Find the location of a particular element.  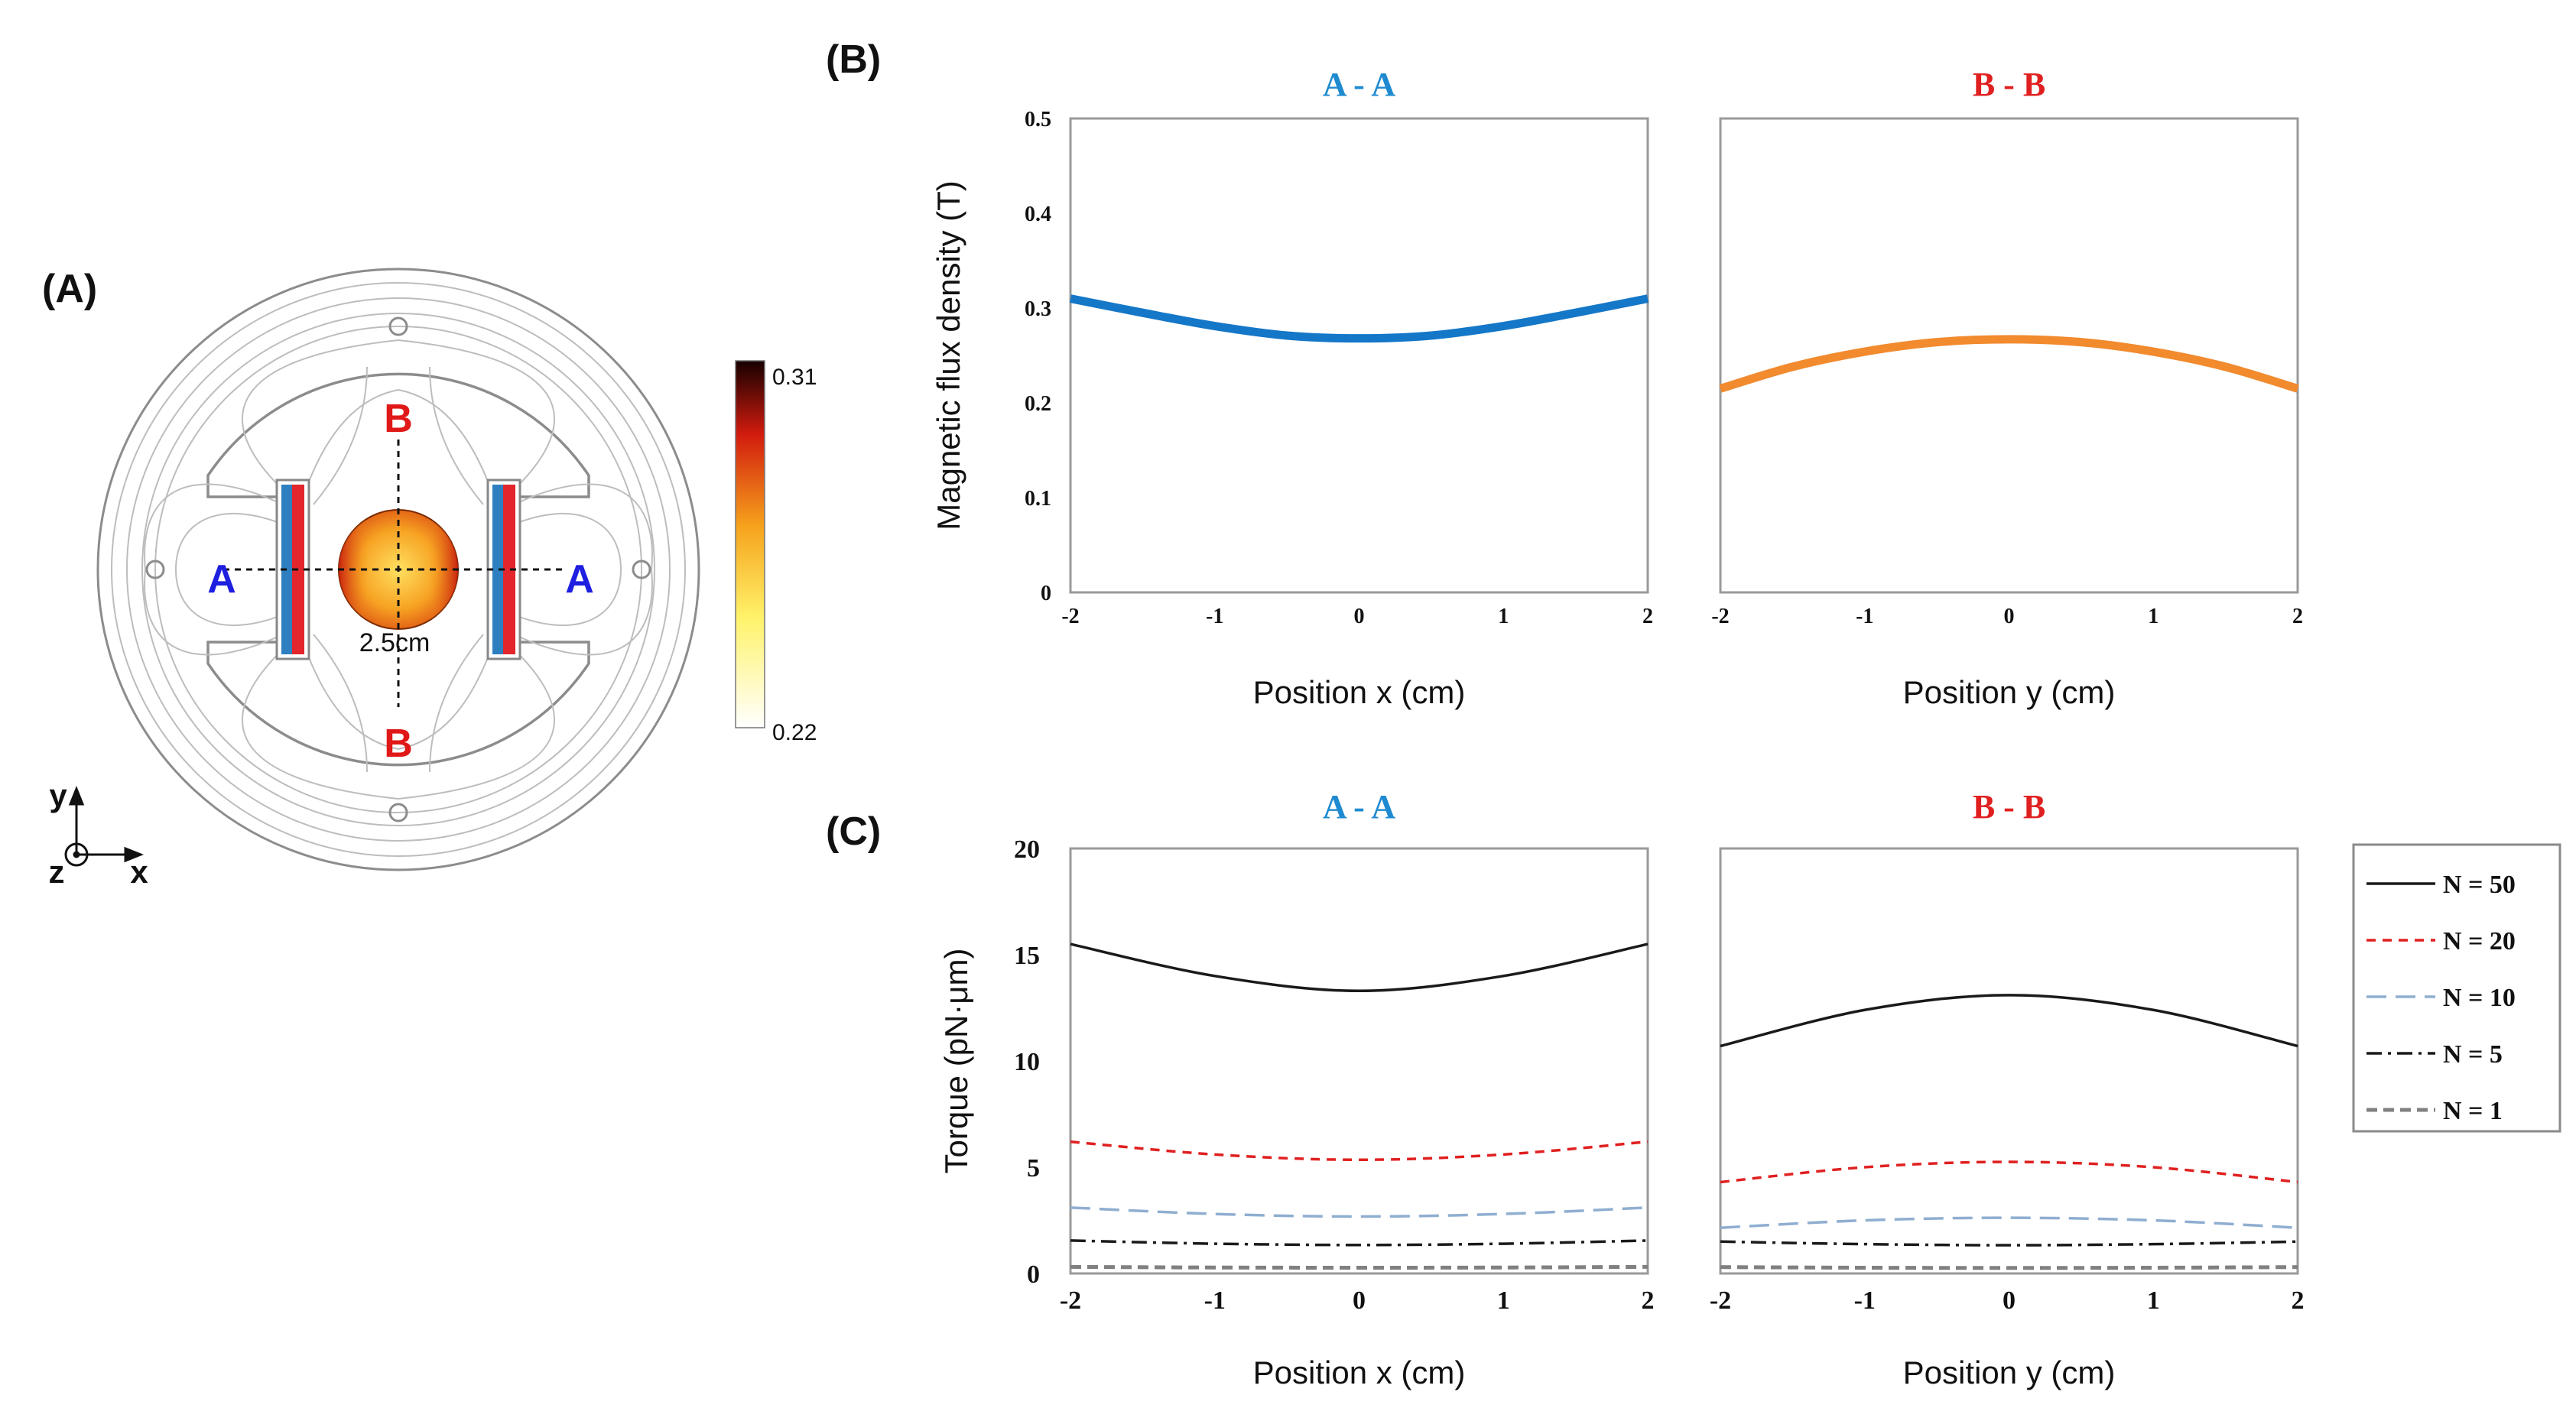

y-tick-label: 5 is located at coordinates (1033, 1169).